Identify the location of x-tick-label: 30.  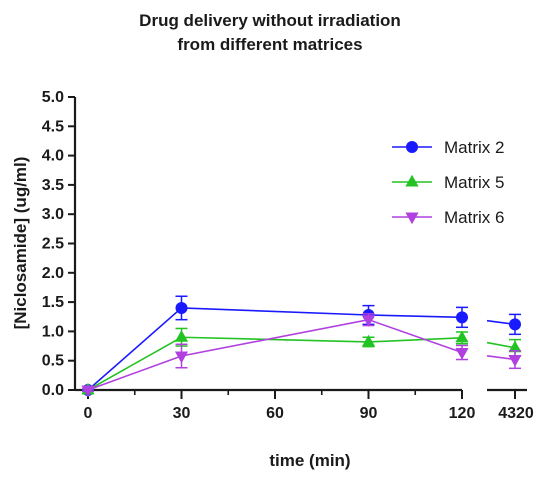
(182, 413).